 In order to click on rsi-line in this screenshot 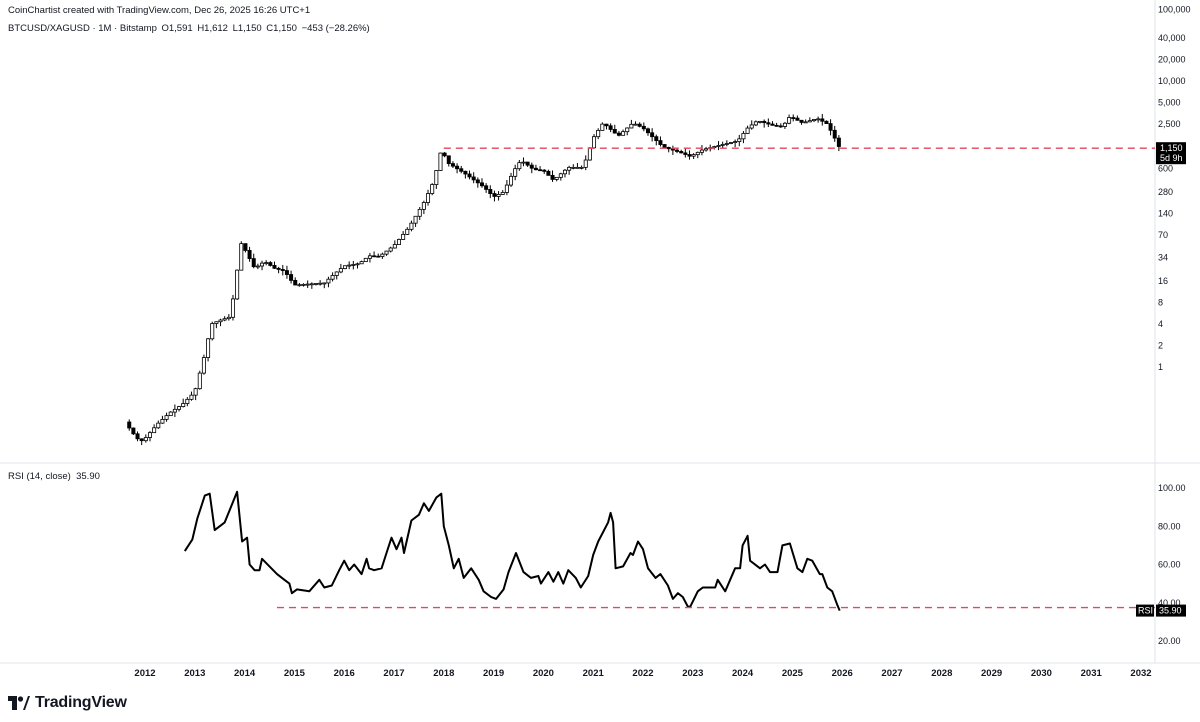, I will do `click(512, 550)`.